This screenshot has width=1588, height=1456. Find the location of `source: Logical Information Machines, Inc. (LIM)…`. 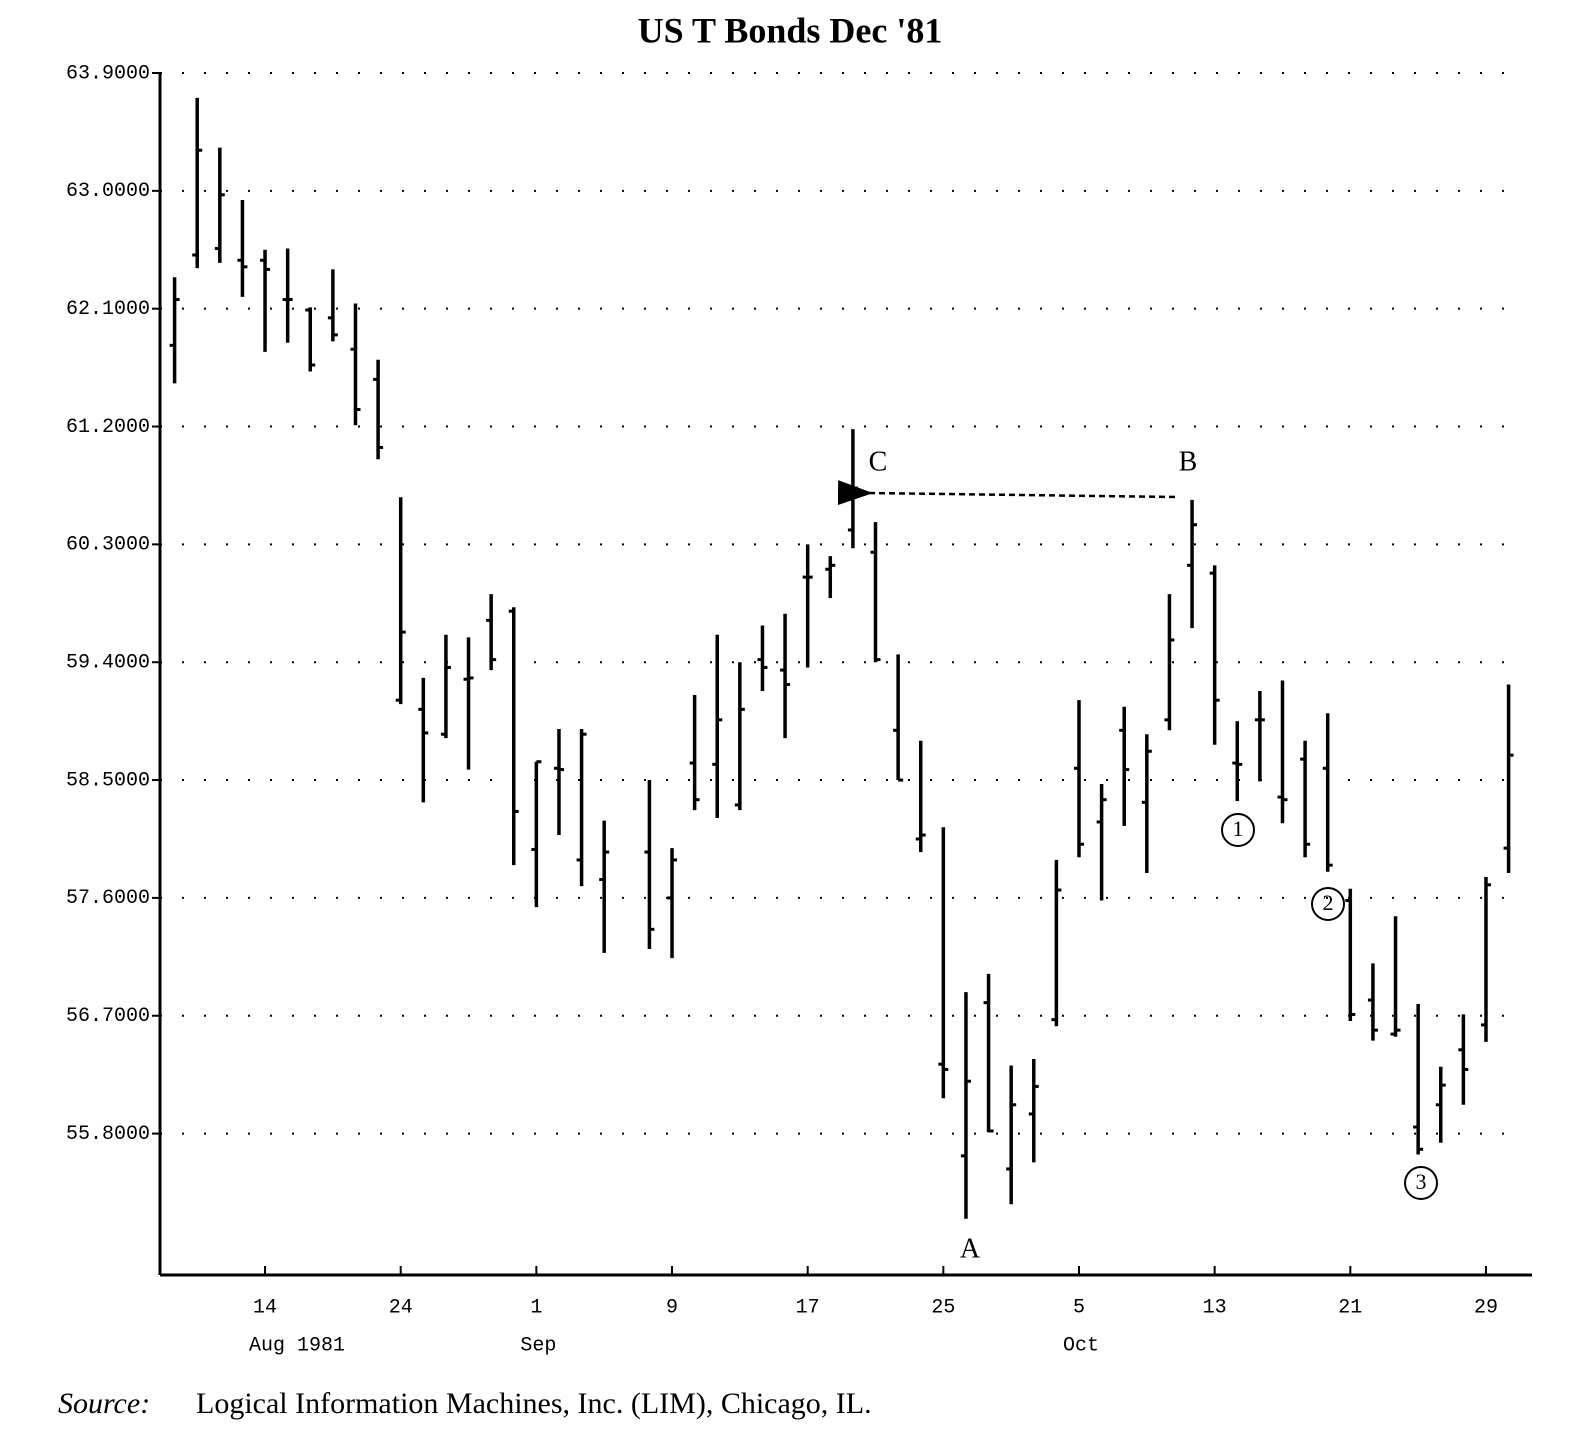

source: Logical Information Machines, Inc. (LIM)… is located at coordinates (534, 1403).